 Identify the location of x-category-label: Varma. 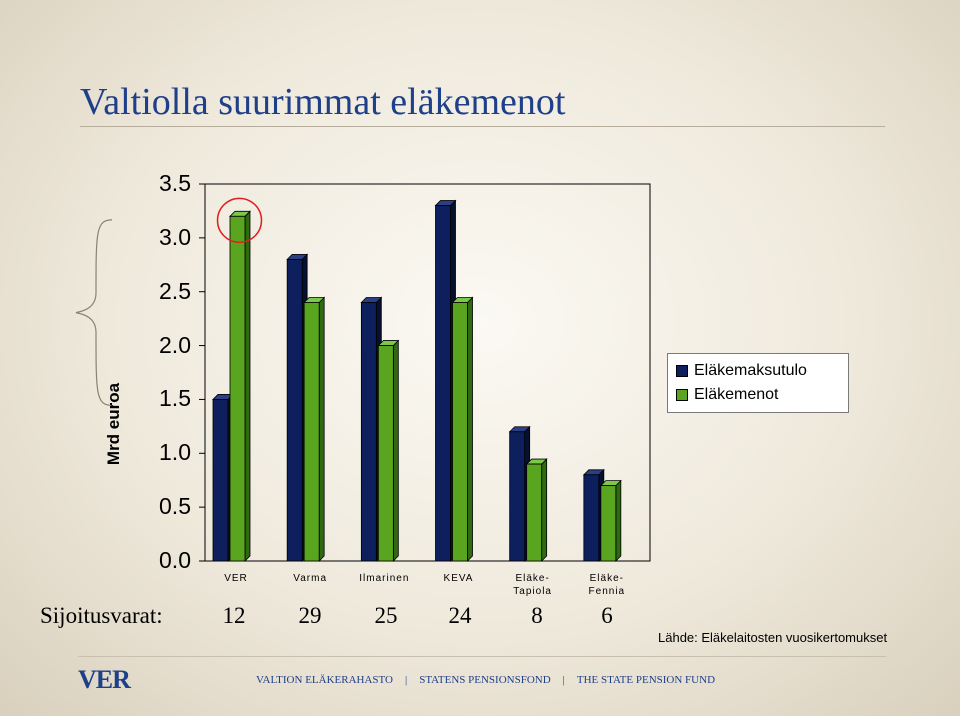
(310, 578).